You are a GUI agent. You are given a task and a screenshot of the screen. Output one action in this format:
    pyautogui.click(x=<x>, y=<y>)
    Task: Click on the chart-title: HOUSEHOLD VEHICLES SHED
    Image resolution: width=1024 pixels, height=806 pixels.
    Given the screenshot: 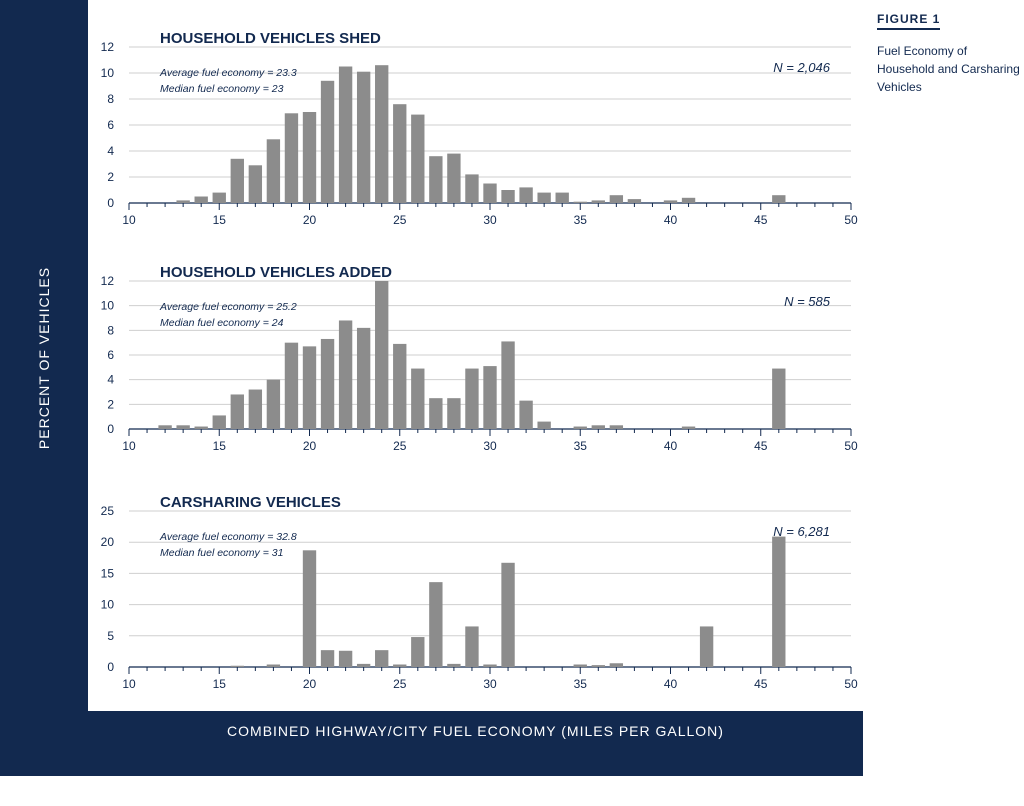 What is the action you would take?
    pyautogui.click(x=270, y=38)
    